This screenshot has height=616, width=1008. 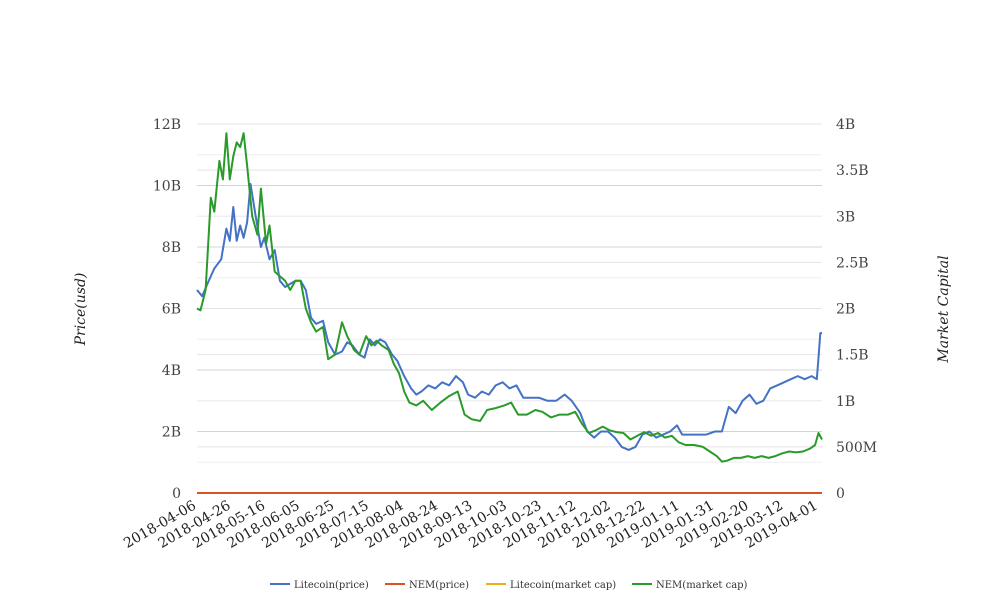 I want to click on legend-label: NEM(price), so click(x=439, y=585).